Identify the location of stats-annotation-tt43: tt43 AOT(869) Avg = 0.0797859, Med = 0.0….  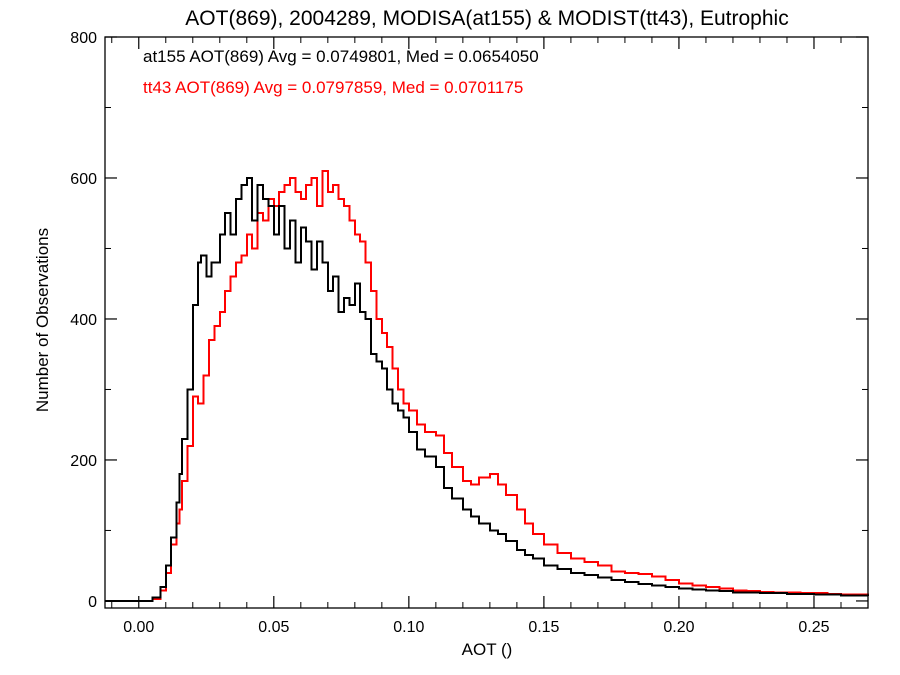
(333, 87).